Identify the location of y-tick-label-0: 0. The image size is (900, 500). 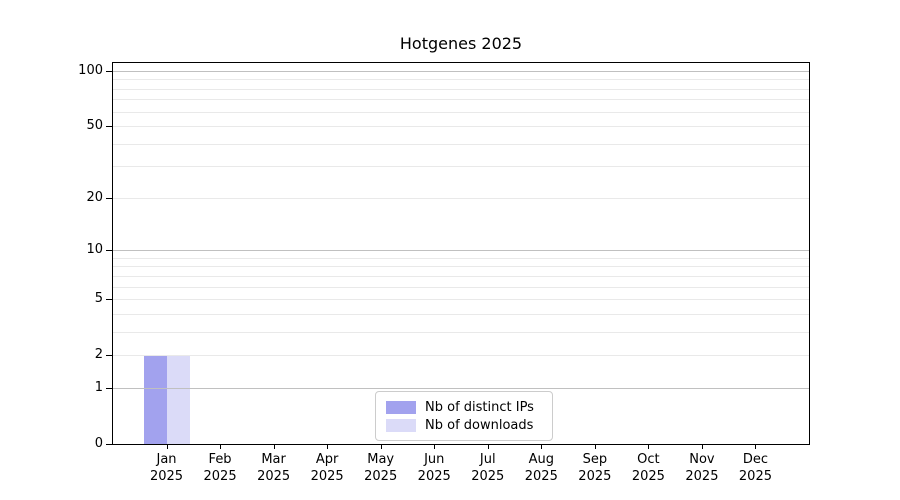
(98, 443).